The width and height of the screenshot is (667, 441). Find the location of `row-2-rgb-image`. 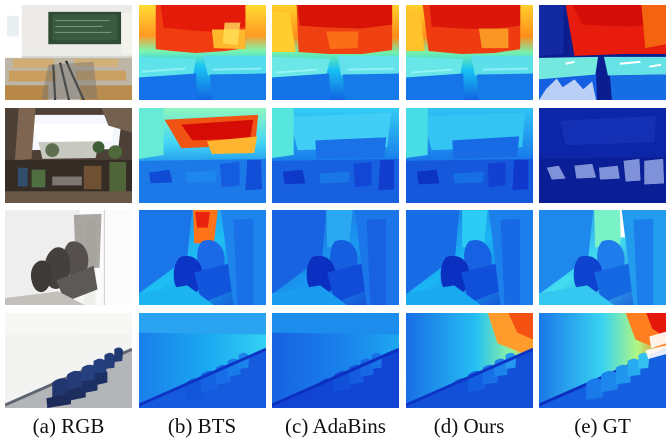

row-2-rgb-image is located at coordinates (68, 155).